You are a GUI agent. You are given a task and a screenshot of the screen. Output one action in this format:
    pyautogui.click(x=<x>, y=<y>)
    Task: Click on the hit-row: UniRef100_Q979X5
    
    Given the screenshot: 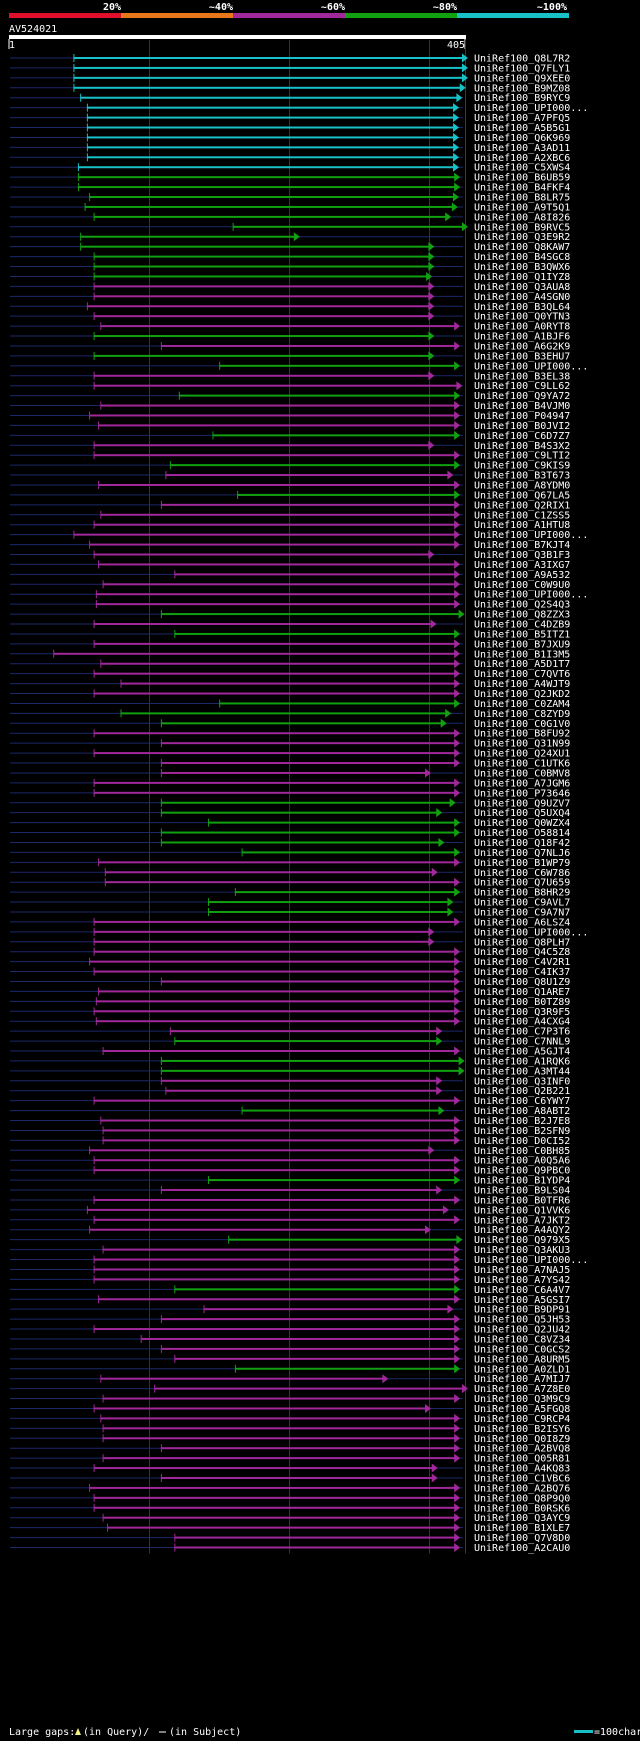 What is the action you would take?
    pyautogui.click(x=290, y=1240)
    